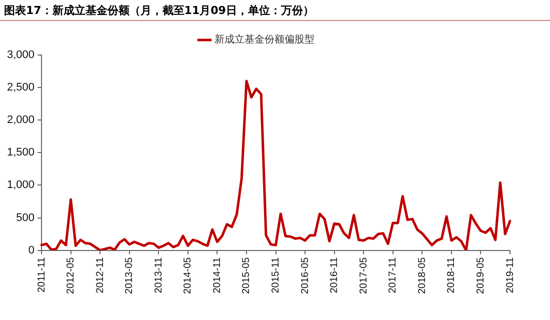 This screenshot has height=320, width=550. Describe the element at coordinates (276, 275) in the screenshot. I see `x-tick-label: 2015-11` at that location.